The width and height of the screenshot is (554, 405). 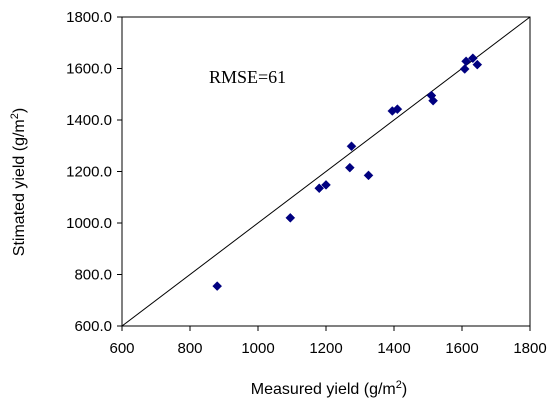 I want to click on y-axis-title-prefix: Stimated yield (g/m, so click(x=19, y=187).